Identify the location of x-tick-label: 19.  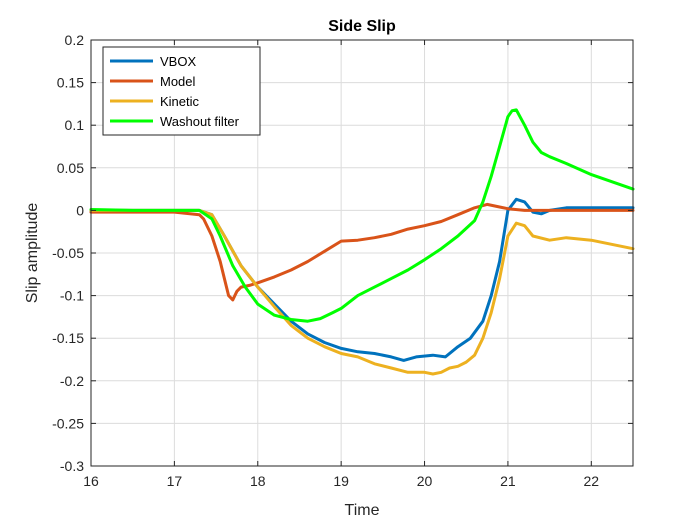
(341, 481).